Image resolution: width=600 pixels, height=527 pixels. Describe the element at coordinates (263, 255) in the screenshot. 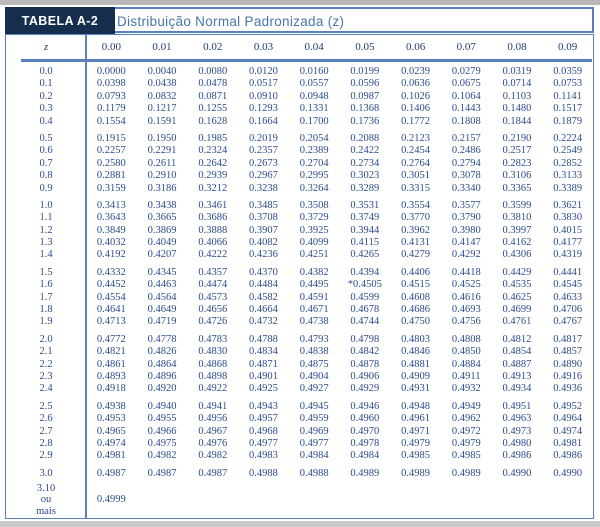

I see `value-cell: 0.4236` at that location.